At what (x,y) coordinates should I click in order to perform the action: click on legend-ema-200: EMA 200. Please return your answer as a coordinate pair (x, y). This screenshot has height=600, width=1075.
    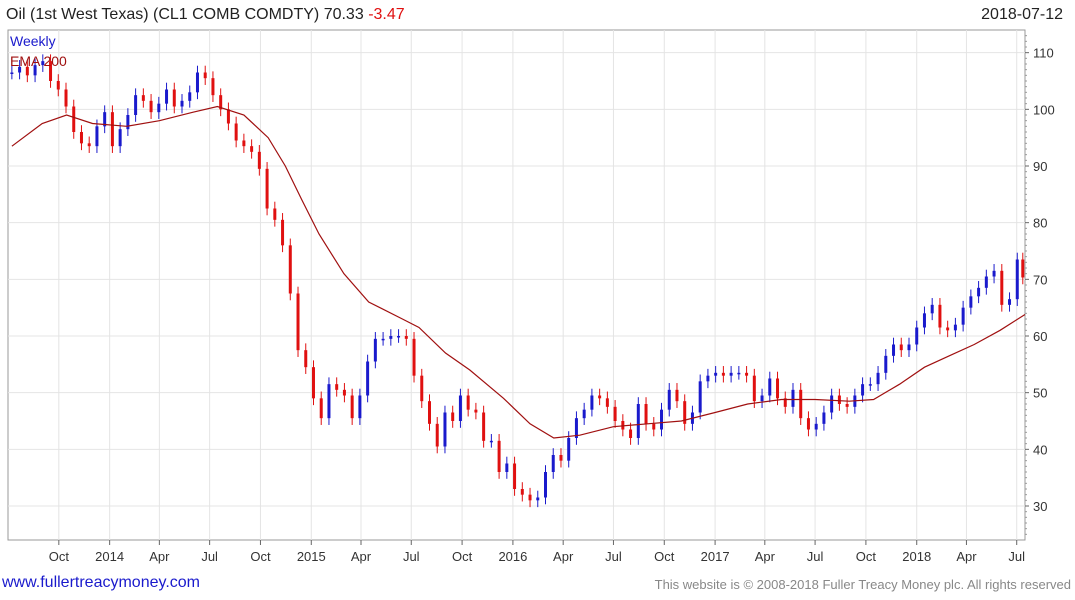
    Looking at the image, I should click on (38, 61).